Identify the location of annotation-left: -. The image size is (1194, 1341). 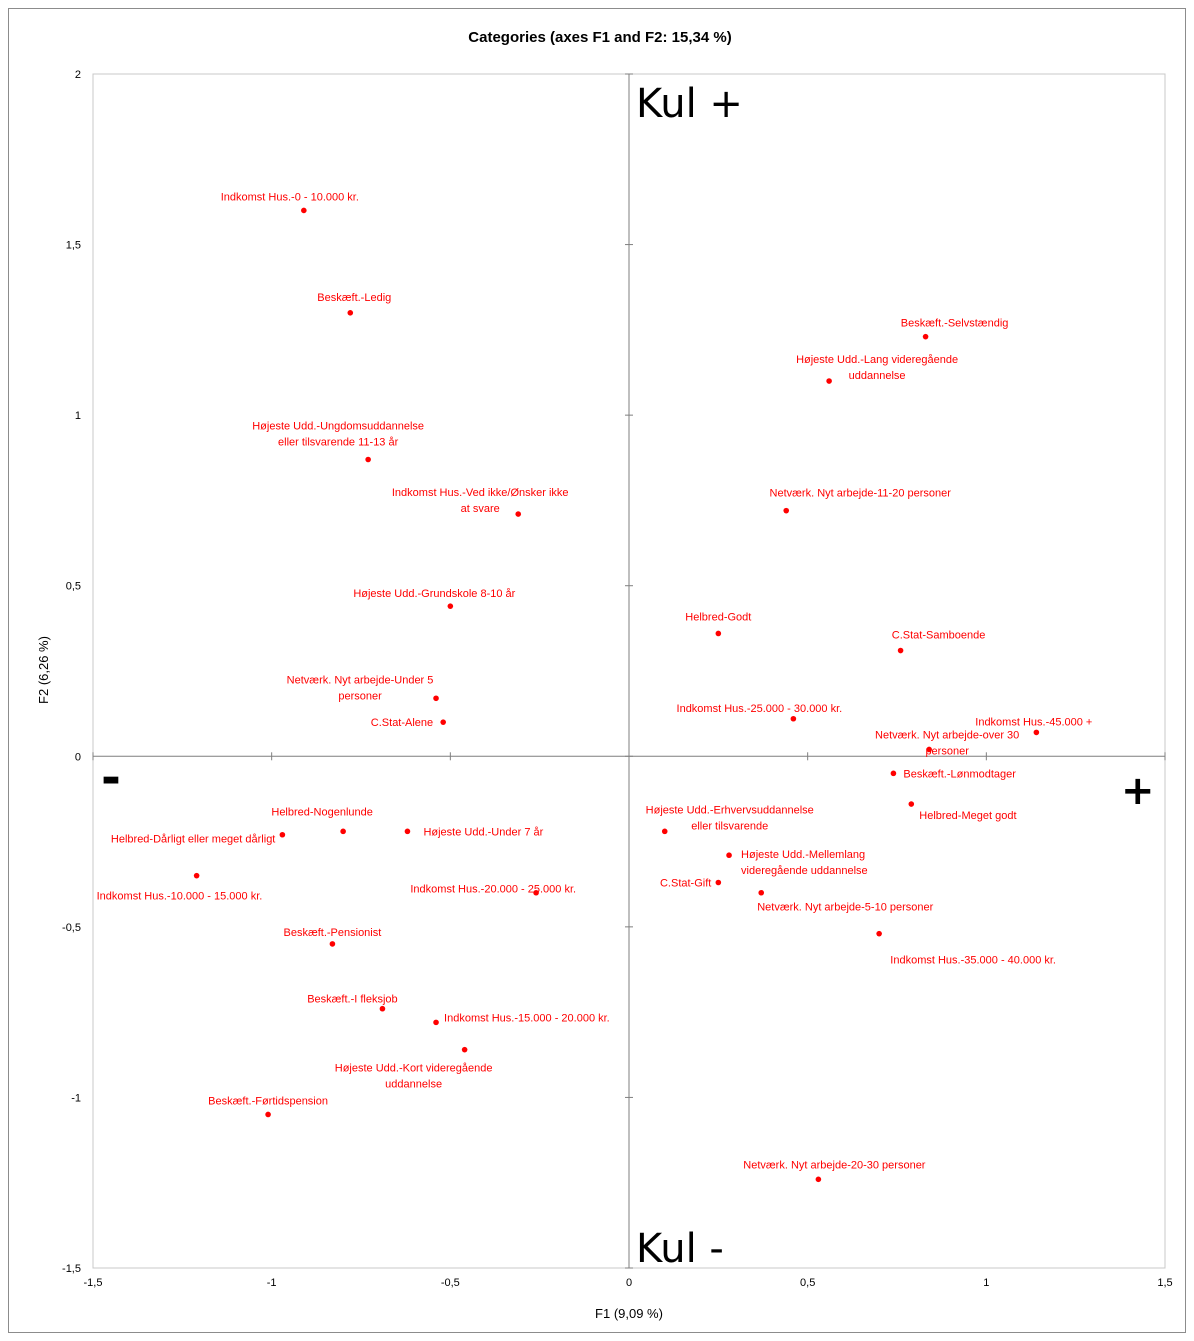
(111, 778).